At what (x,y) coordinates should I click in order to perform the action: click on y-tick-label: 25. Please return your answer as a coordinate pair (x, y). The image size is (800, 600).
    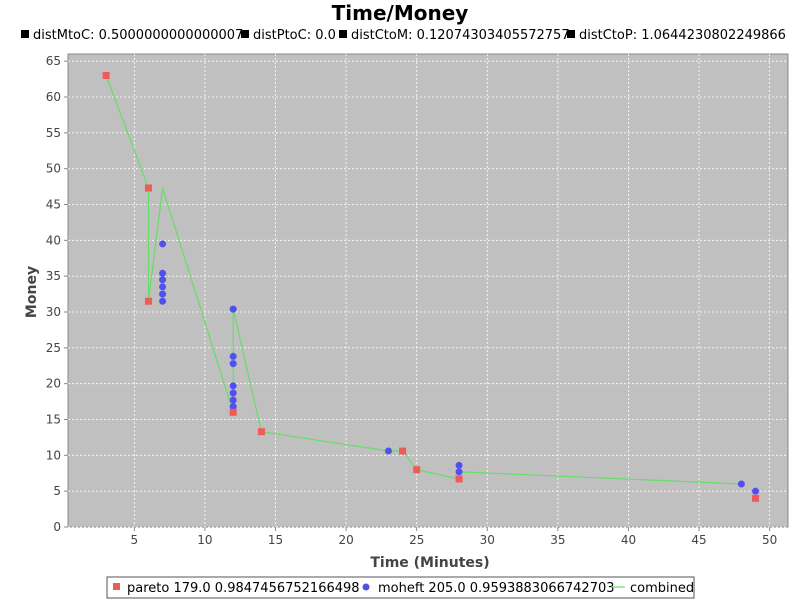
    Looking at the image, I should click on (53, 348).